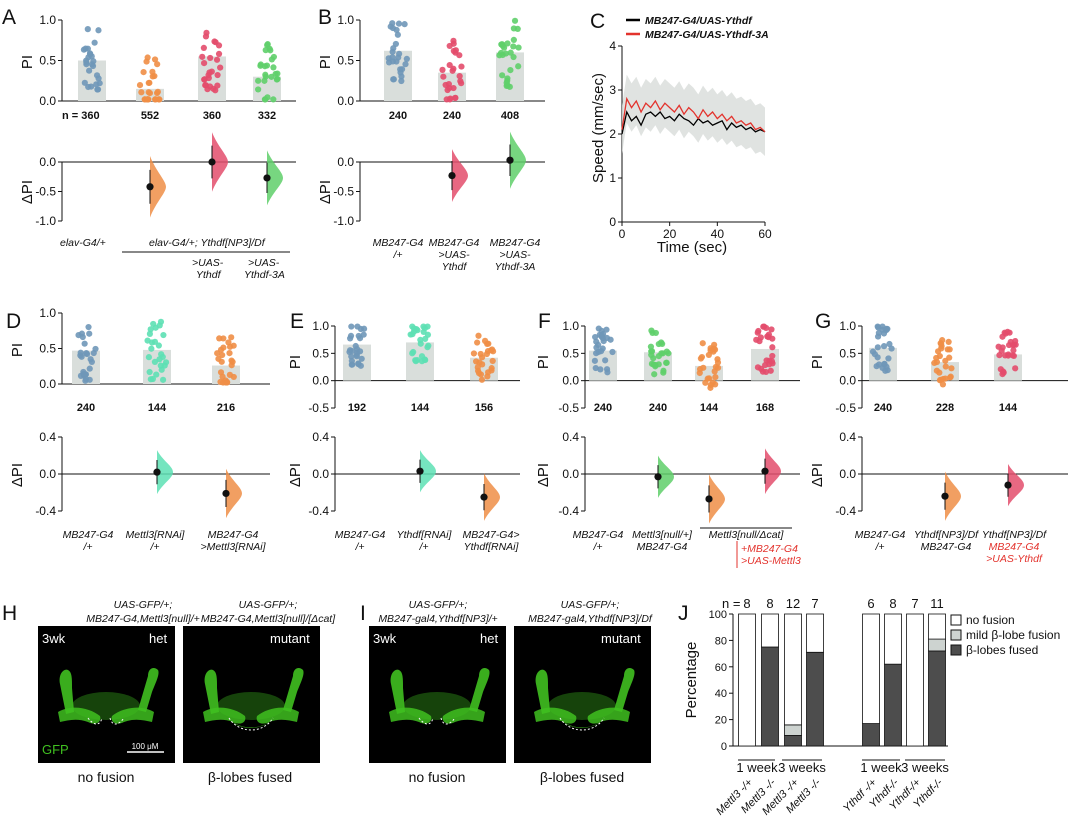 This screenshot has width=1080, height=828. What do you see at coordinates (658, 408) in the screenshot?
I see `n-label-f-2: 240` at bounding box center [658, 408].